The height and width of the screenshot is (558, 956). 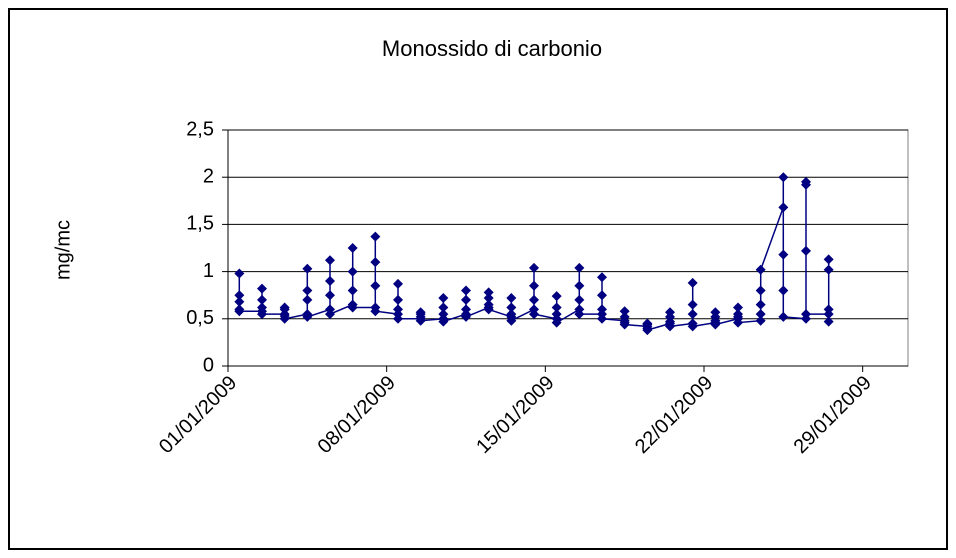 I want to click on y-axis-label: mg/mc, so click(x=63, y=250).